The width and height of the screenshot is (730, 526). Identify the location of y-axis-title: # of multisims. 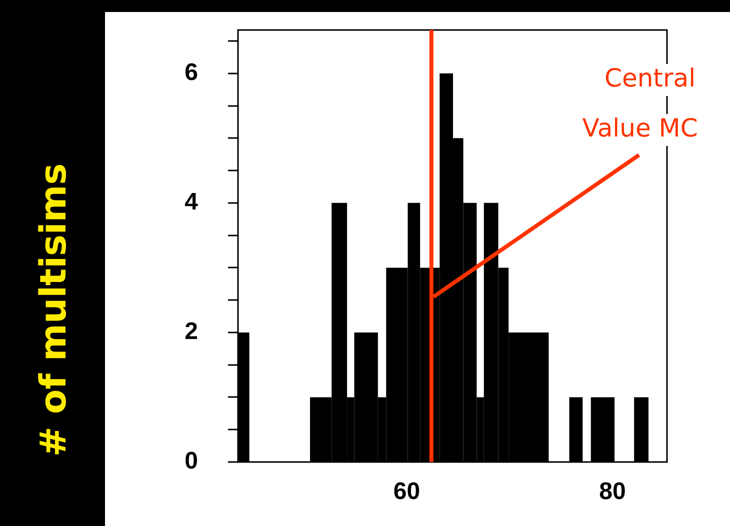
(53, 310).